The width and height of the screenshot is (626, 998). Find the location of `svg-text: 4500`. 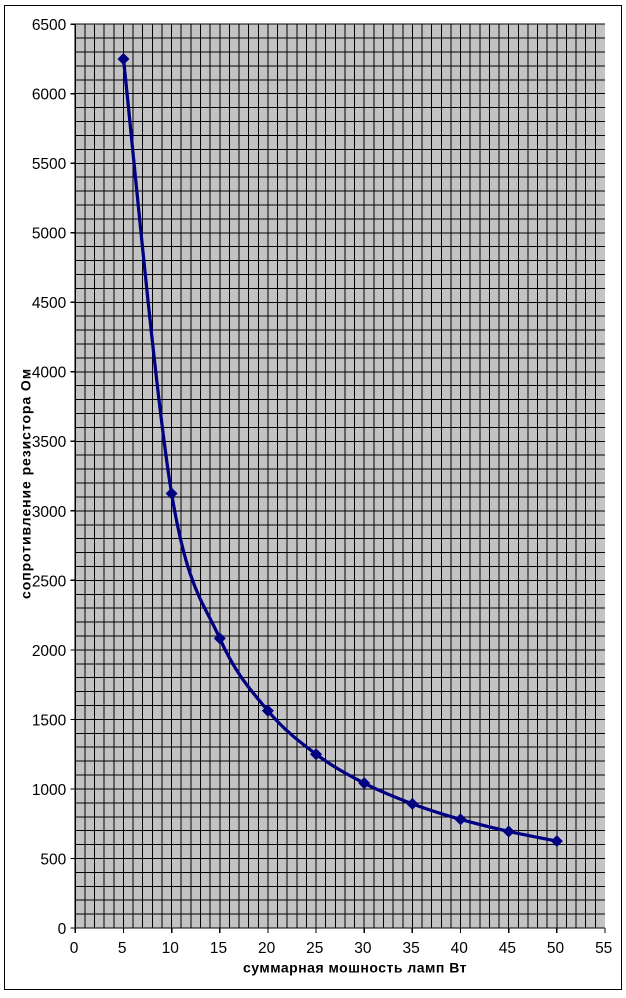

svg-text: 4500 is located at coordinates (49, 303).